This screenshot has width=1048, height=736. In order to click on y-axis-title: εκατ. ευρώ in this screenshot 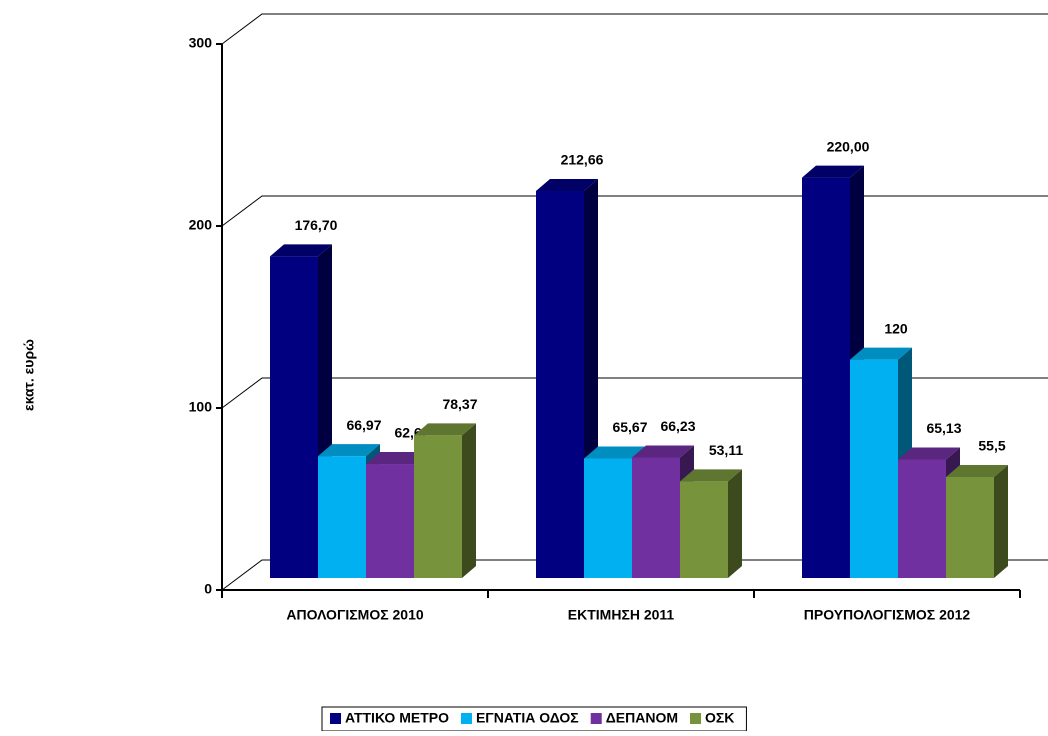, I will do `click(29, 375)`.